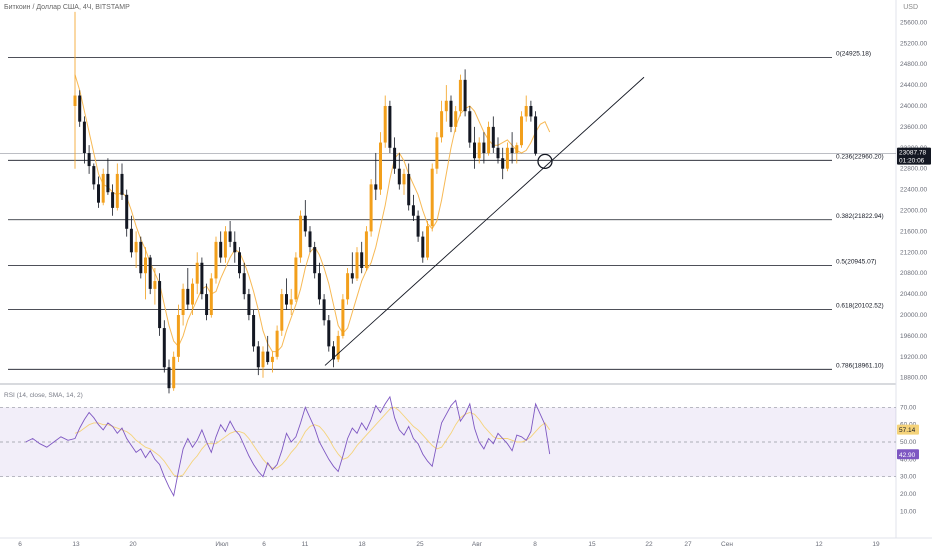 The image size is (932, 550). What do you see at coordinates (362, 544) in the screenshot?
I see `time-tick-label: 18` at bounding box center [362, 544].